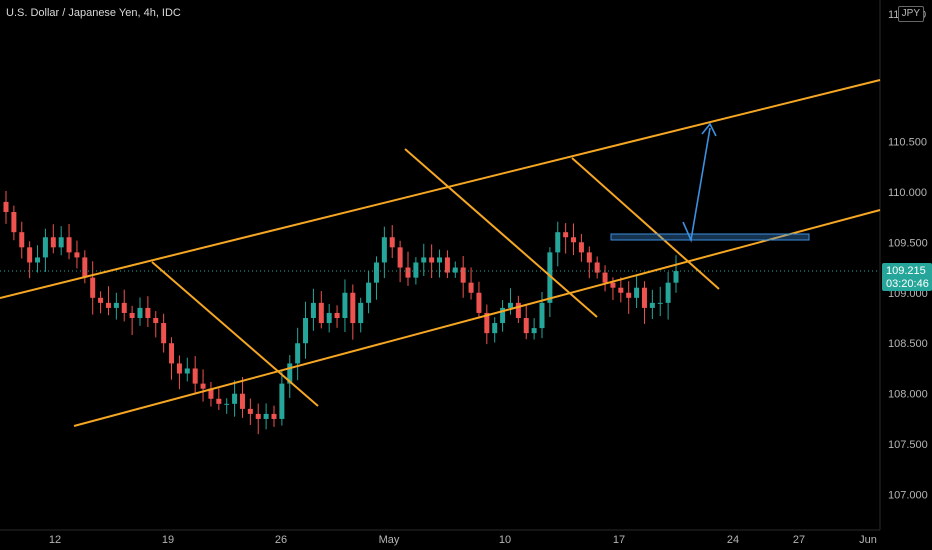 The height and width of the screenshot is (550, 932). I want to click on price-tag-value: 109.215, so click(906, 271).